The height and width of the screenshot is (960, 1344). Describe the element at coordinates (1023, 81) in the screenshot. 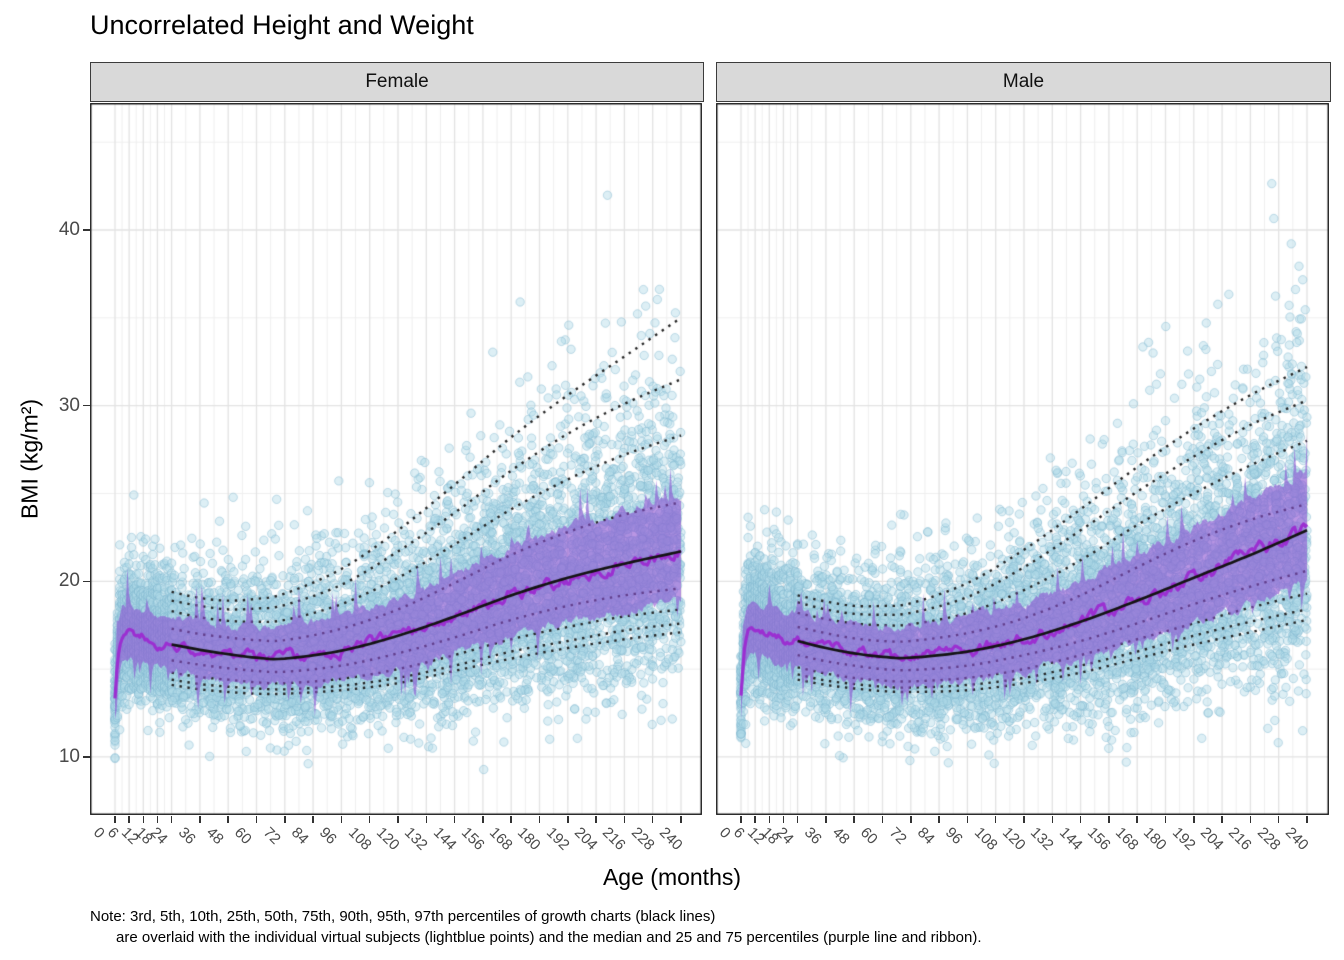

I see `facet-label-male: Male` at that location.